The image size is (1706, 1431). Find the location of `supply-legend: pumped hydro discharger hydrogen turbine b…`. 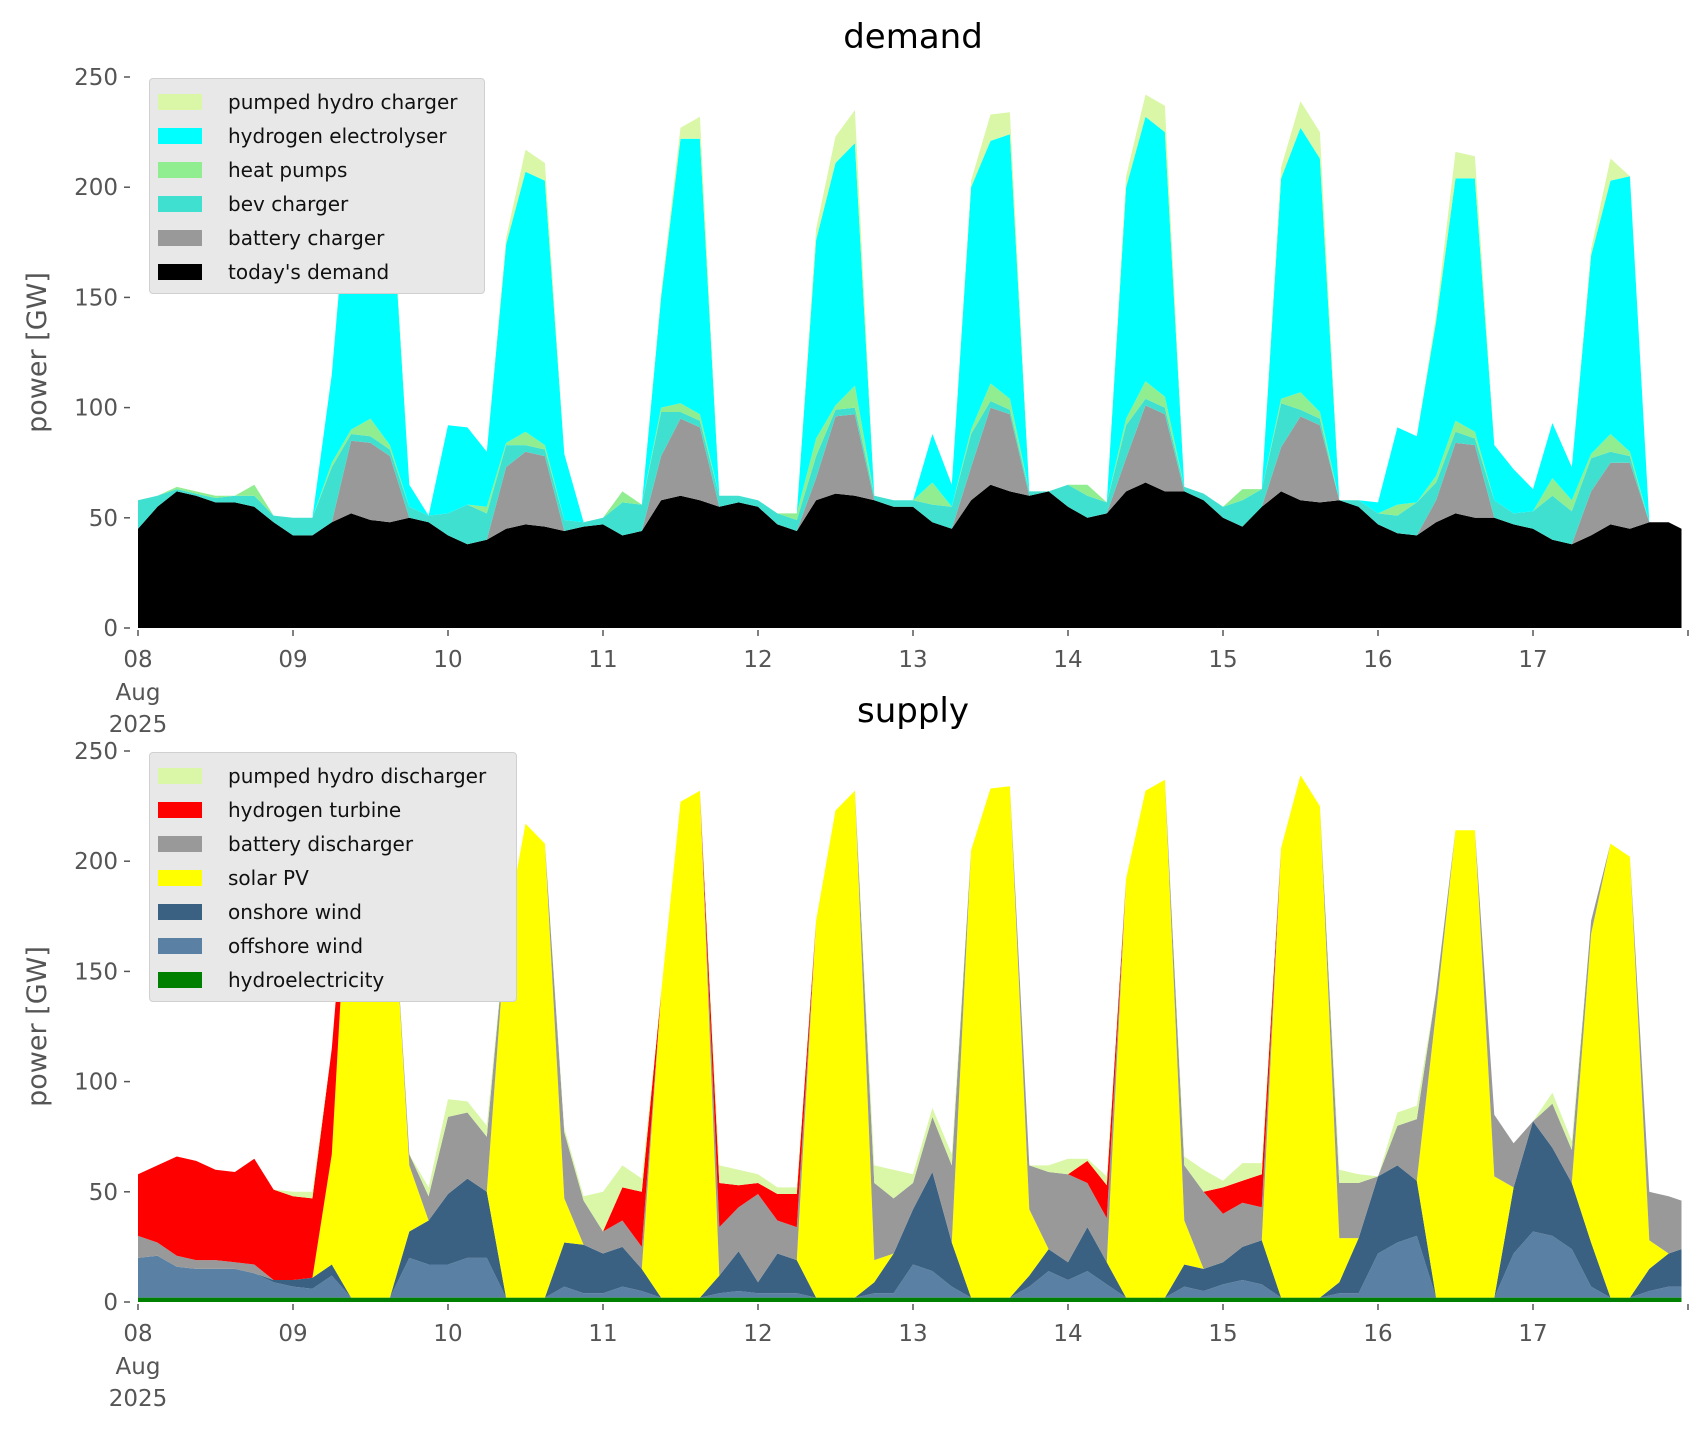

supply-legend: pumped hydro discharger hydrogen turbine b… is located at coordinates (333, 877).